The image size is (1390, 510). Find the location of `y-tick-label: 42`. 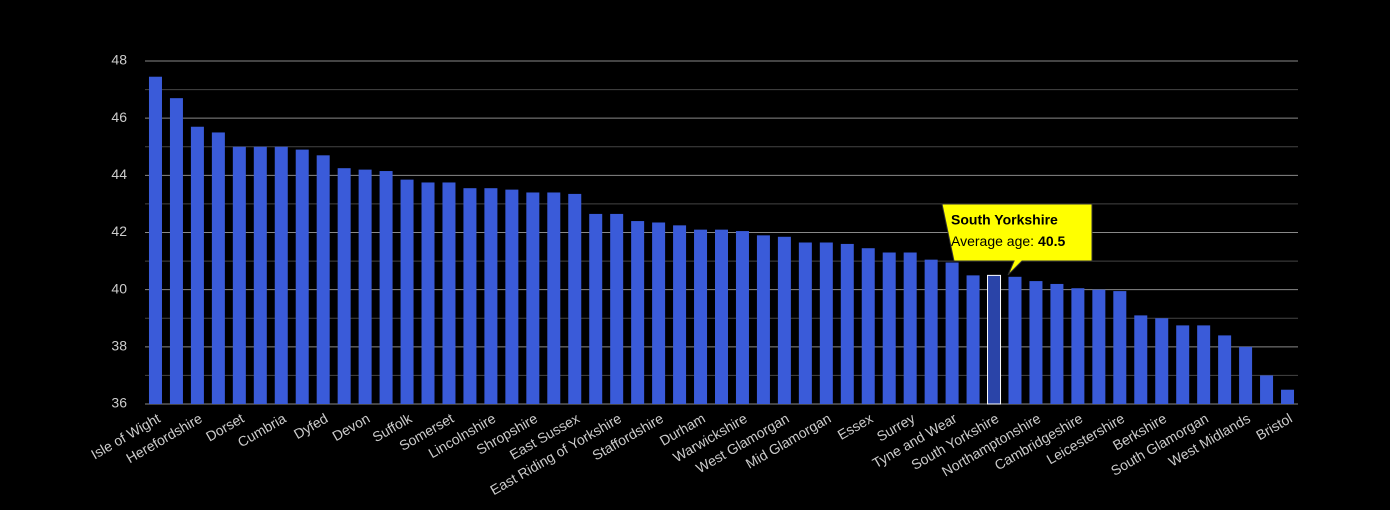

y-tick-label: 42 is located at coordinates (119, 231).